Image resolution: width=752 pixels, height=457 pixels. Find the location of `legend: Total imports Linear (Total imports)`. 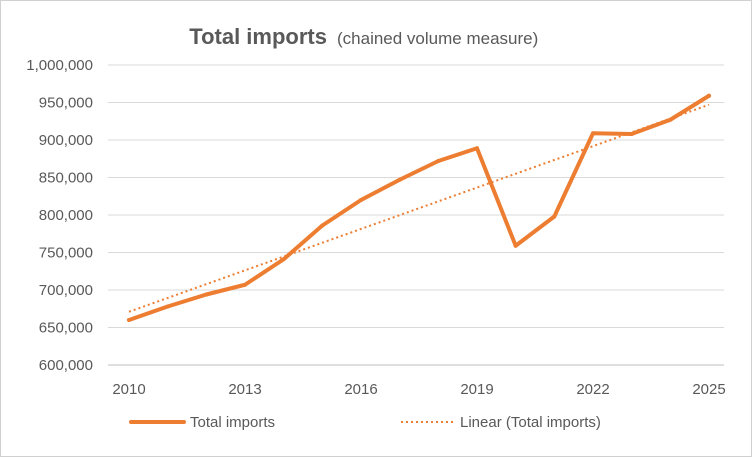

legend: Total imports Linear (Total imports) is located at coordinates (365, 422).